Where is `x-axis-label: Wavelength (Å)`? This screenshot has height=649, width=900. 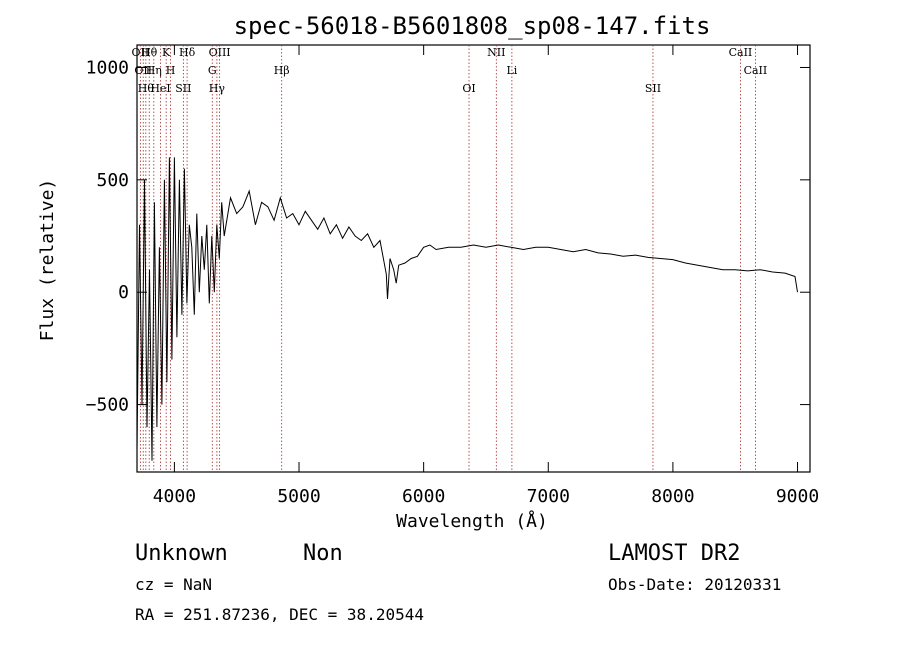 x-axis-label: Wavelength (Å) is located at coordinates (472, 521).